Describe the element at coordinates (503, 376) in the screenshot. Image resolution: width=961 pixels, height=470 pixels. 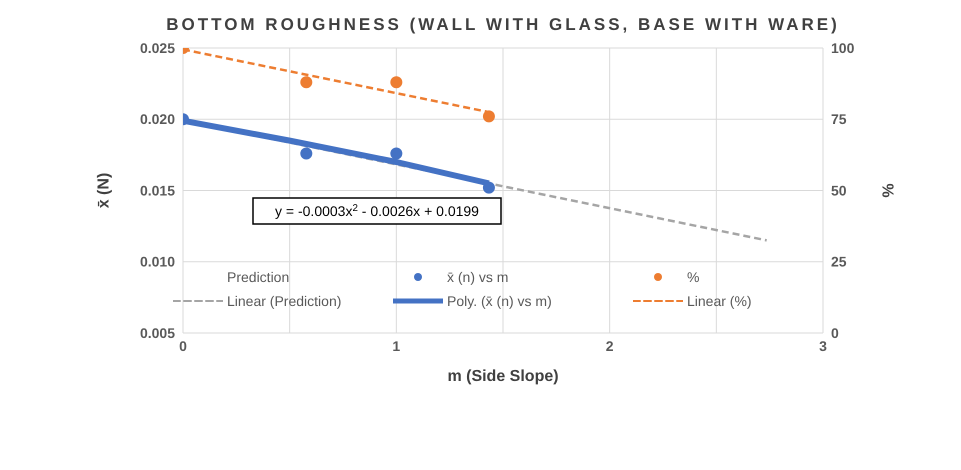
I see `x-axis-title: m (Side Slope)` at that location.